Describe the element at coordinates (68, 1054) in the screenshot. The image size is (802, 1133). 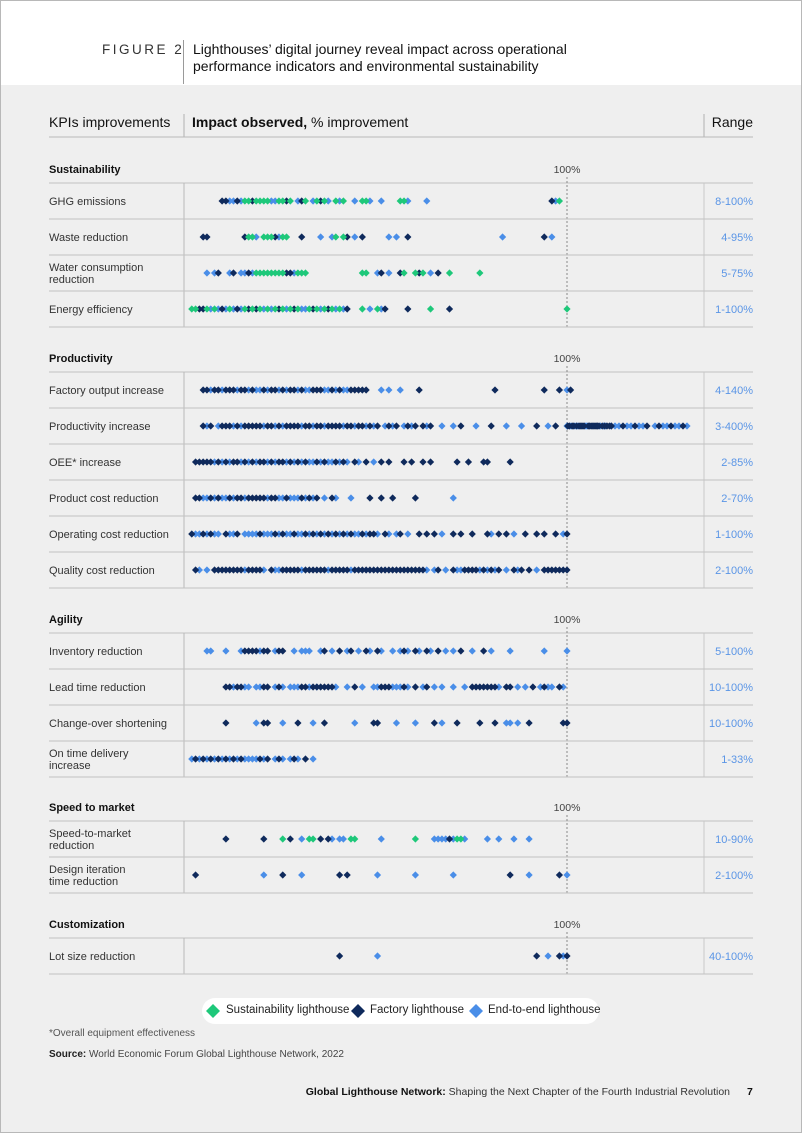
I see `source-label: Source:` at that location.